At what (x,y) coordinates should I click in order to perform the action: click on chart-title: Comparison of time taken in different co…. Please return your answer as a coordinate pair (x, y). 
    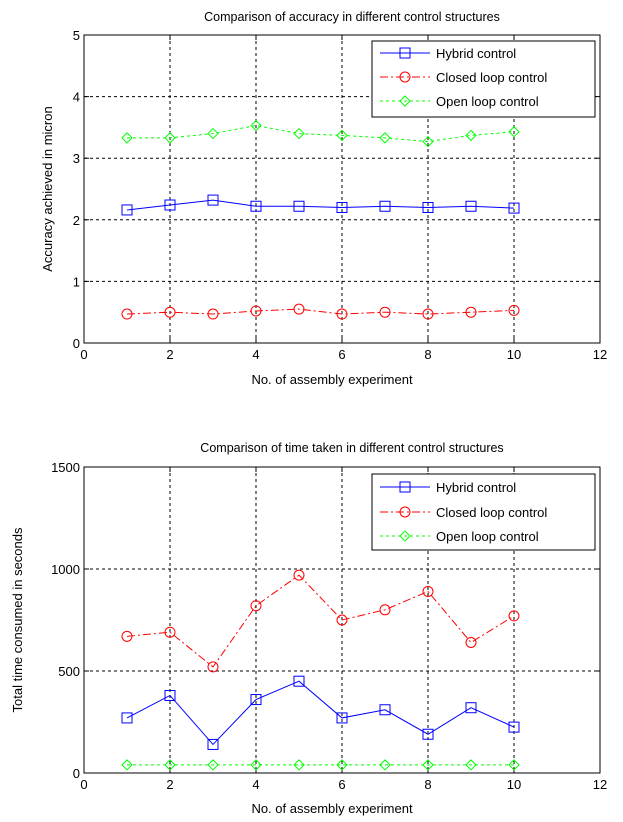
    Looking at the image, I should click on (351, 448).